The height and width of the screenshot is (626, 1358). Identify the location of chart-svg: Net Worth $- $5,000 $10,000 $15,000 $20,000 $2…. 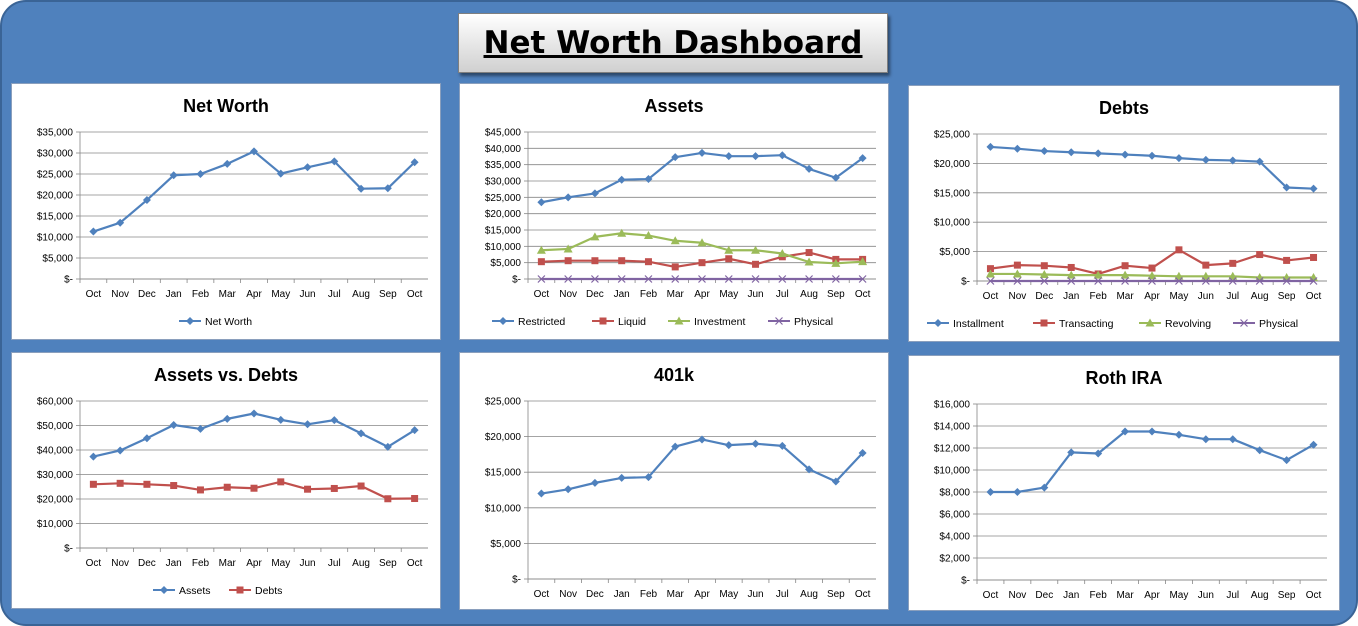
(232, 212).